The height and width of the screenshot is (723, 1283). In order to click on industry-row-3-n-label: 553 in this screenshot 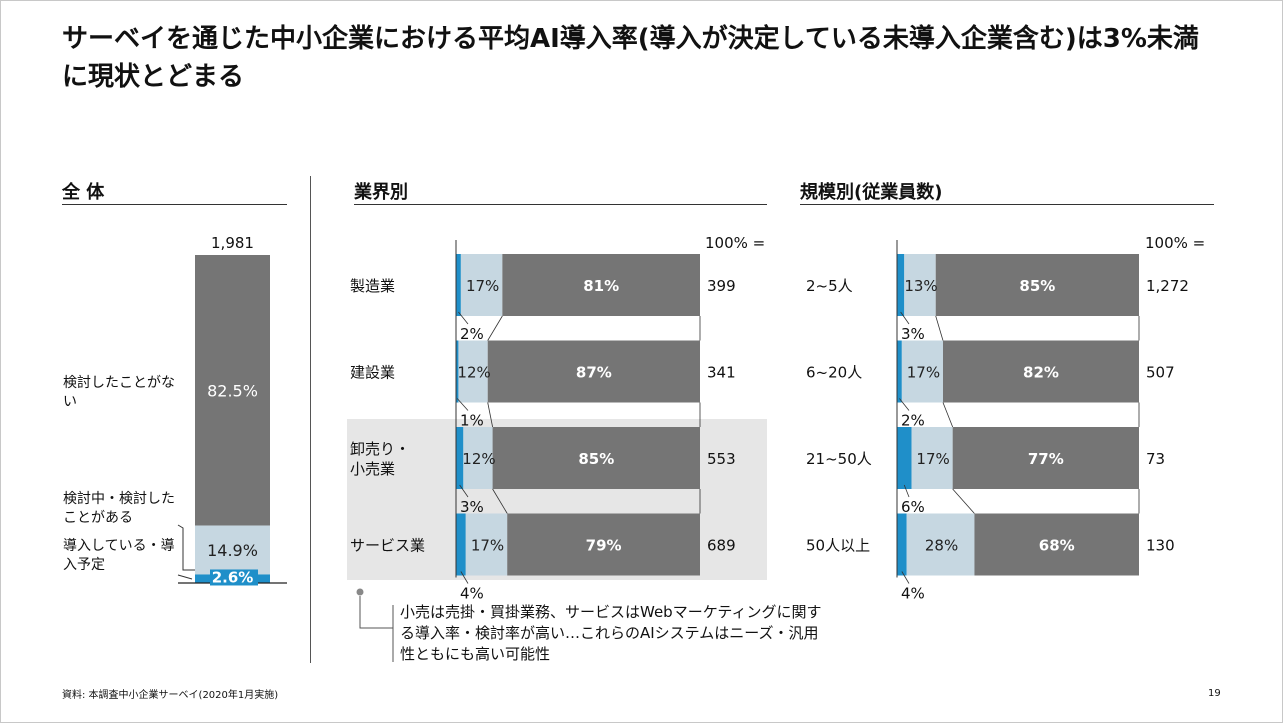, I will do `click(721, 459)`.